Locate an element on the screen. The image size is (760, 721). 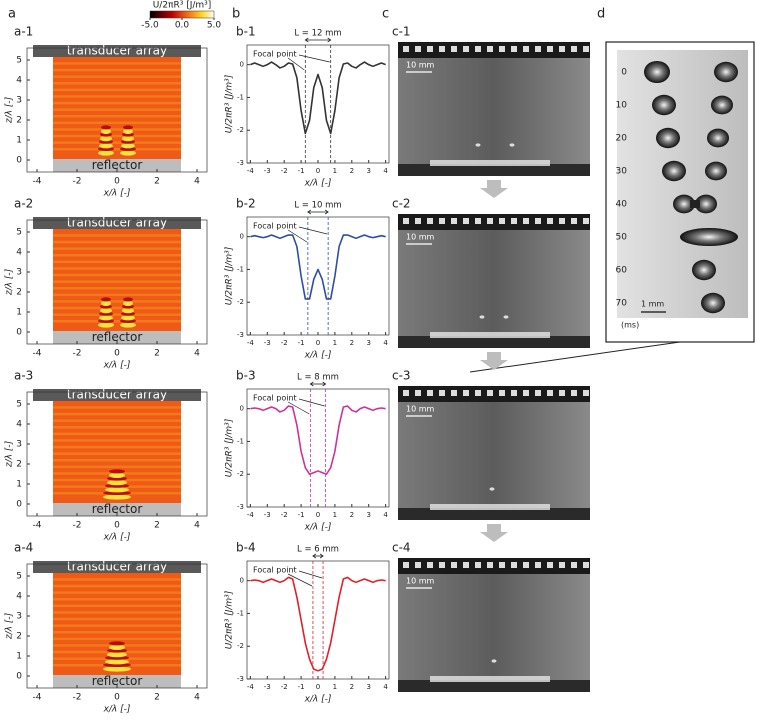
photo-reflection is located at coordinates (490, 679).